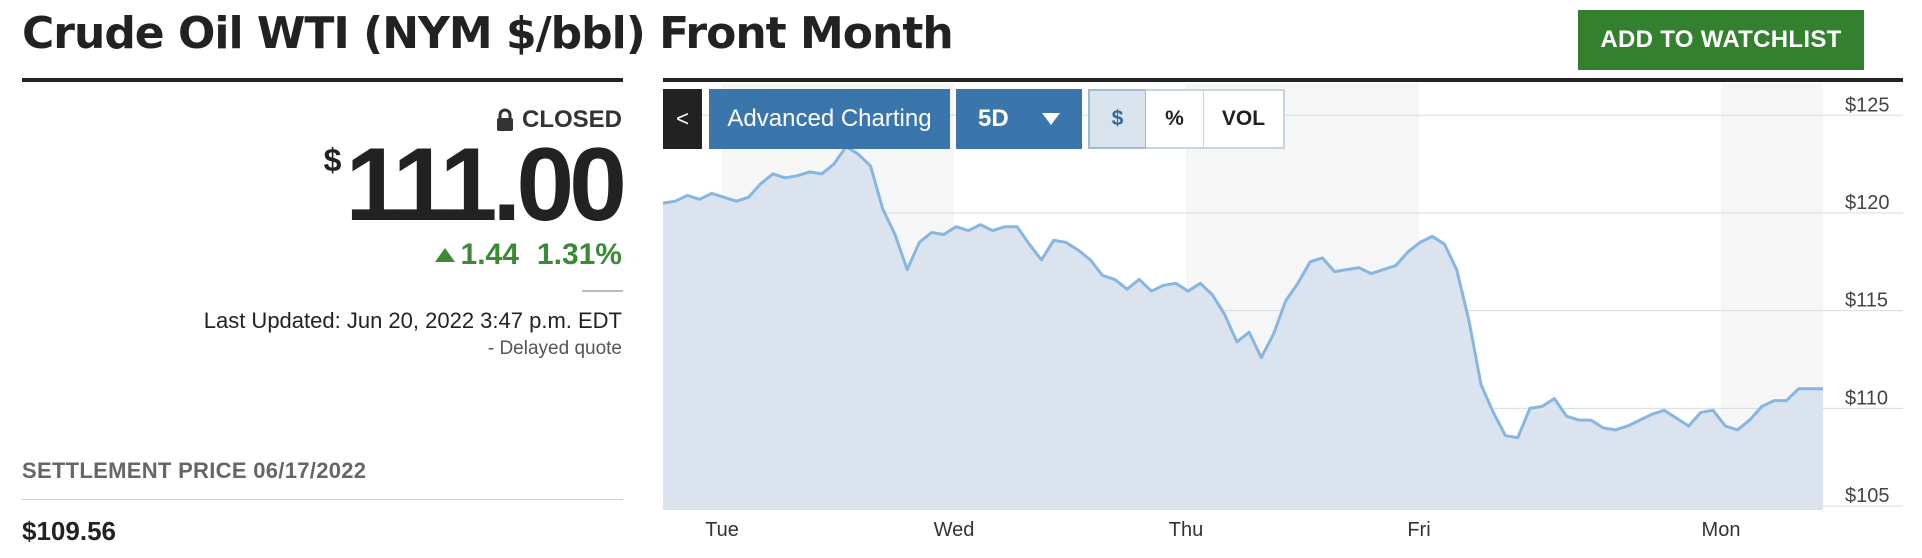 Image resolution: width=1922 pixels, height=558 pixels. Describe the element at coordinates (571, 119) in the screenshot. I see `market-status-label: CLOSED` at that location.